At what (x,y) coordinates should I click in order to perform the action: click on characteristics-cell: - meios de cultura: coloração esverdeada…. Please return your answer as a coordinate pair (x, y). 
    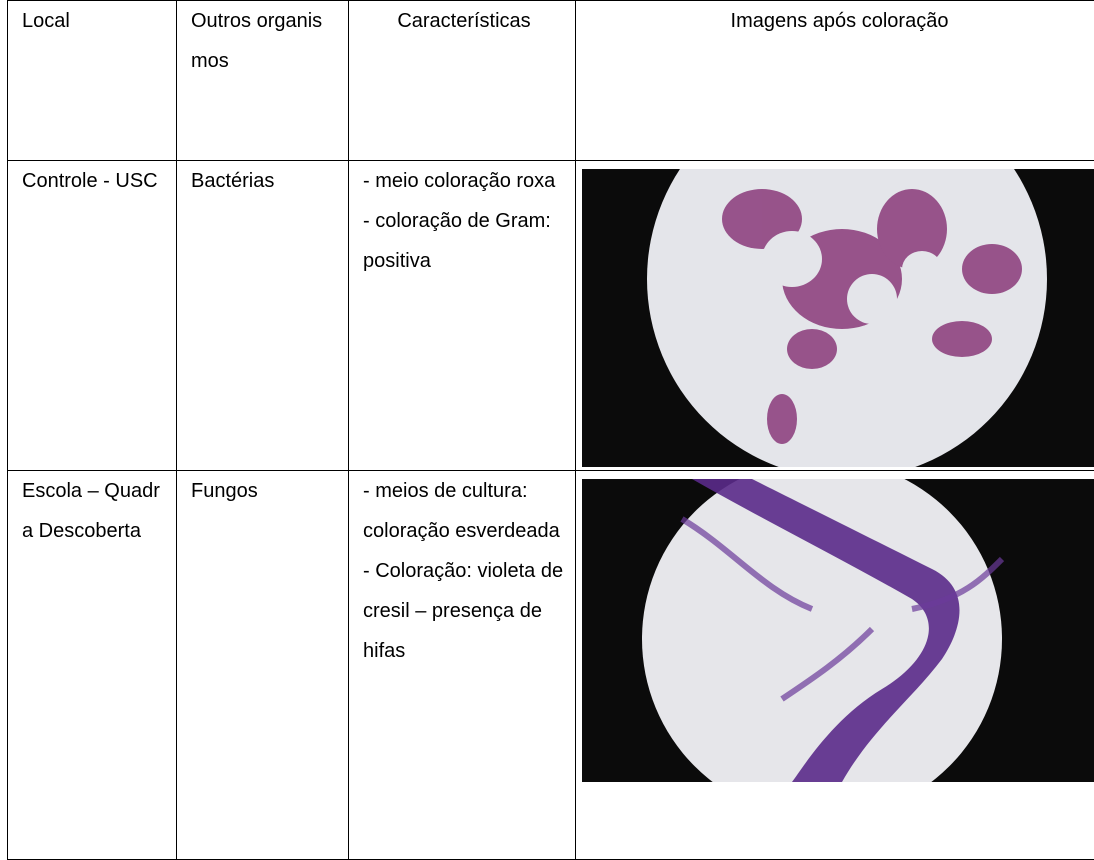
    Looking at the image, I should click on (462, 665).